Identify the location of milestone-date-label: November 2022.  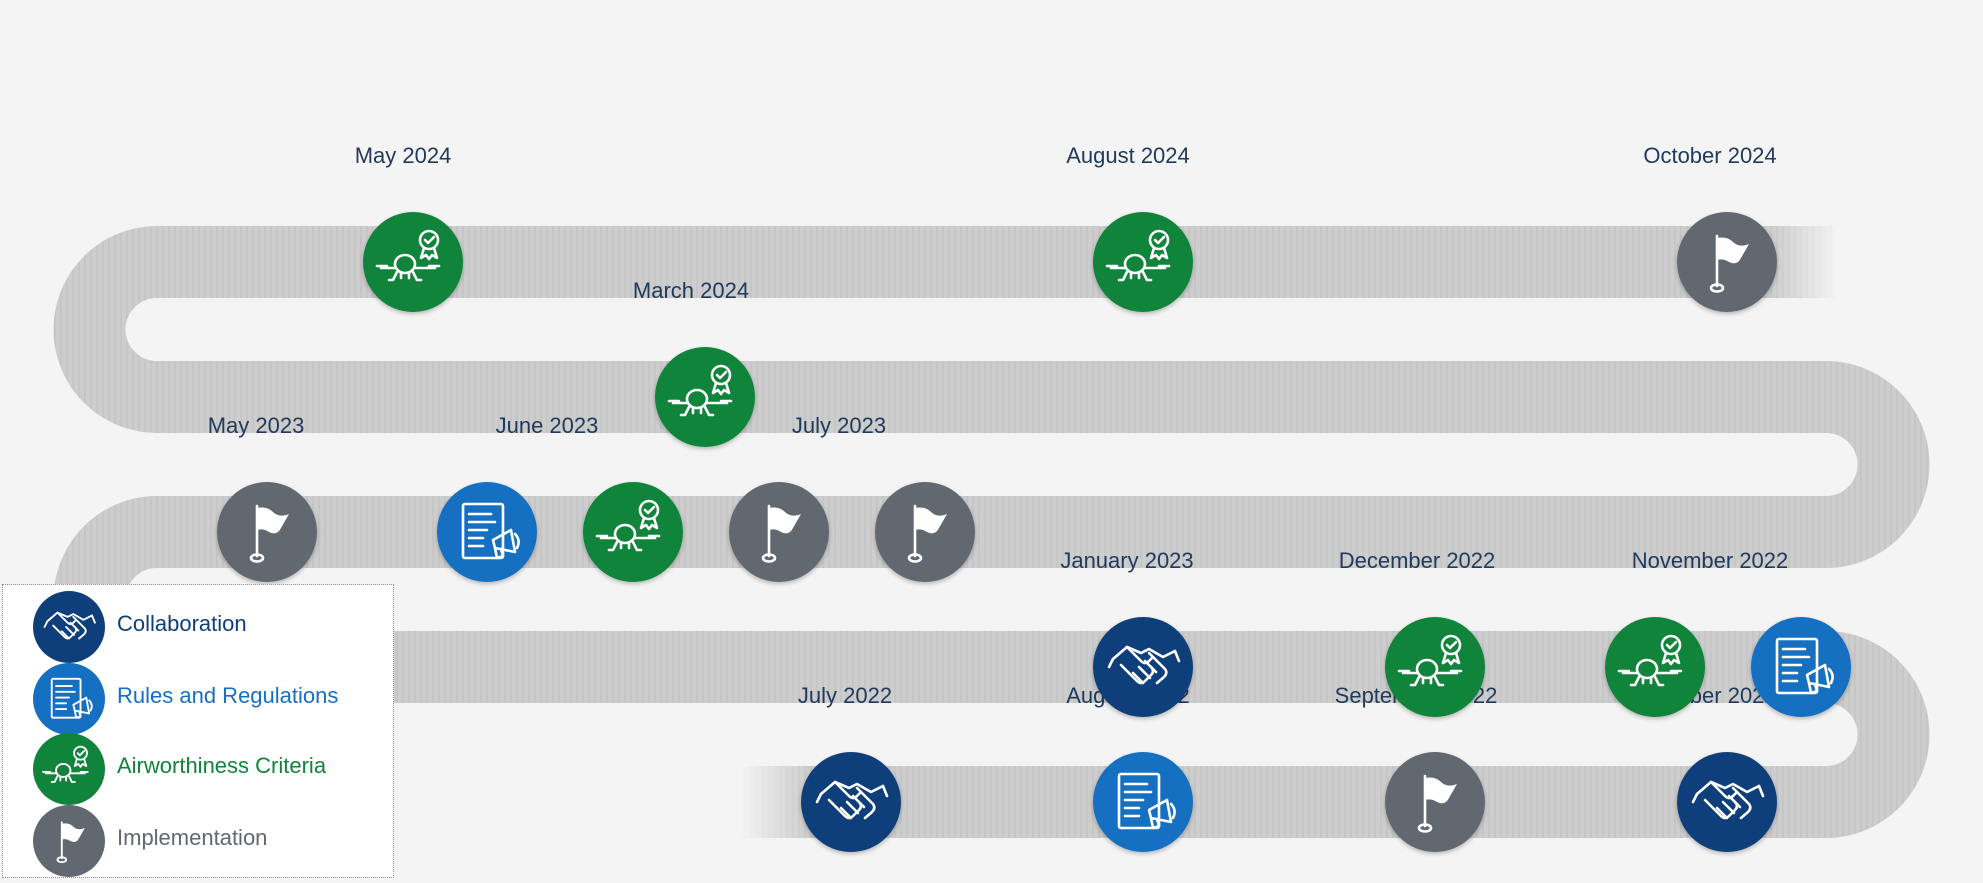
(1710, 560).